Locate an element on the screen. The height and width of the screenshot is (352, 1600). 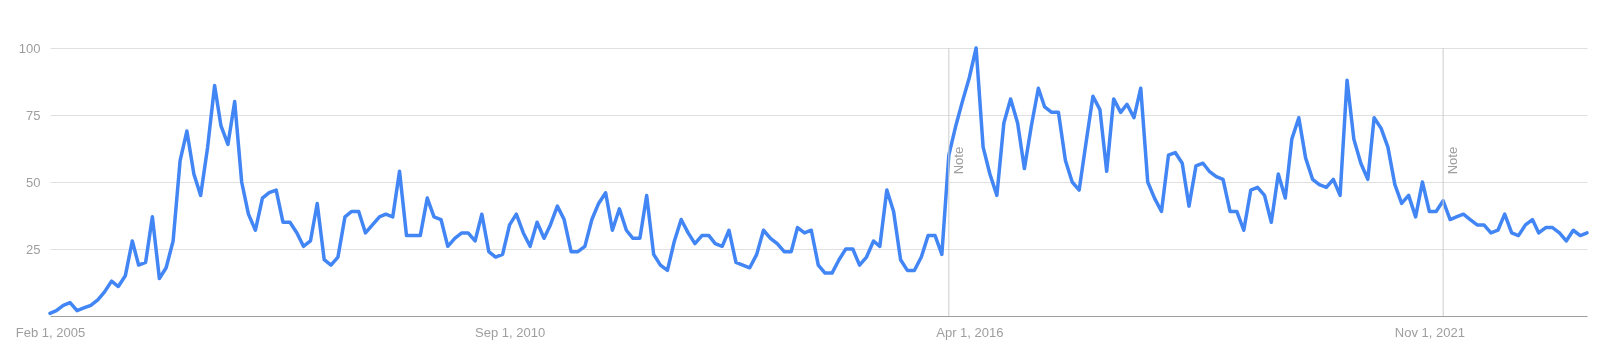
y-tick-label: 100 is located at coordinates (29, 48).